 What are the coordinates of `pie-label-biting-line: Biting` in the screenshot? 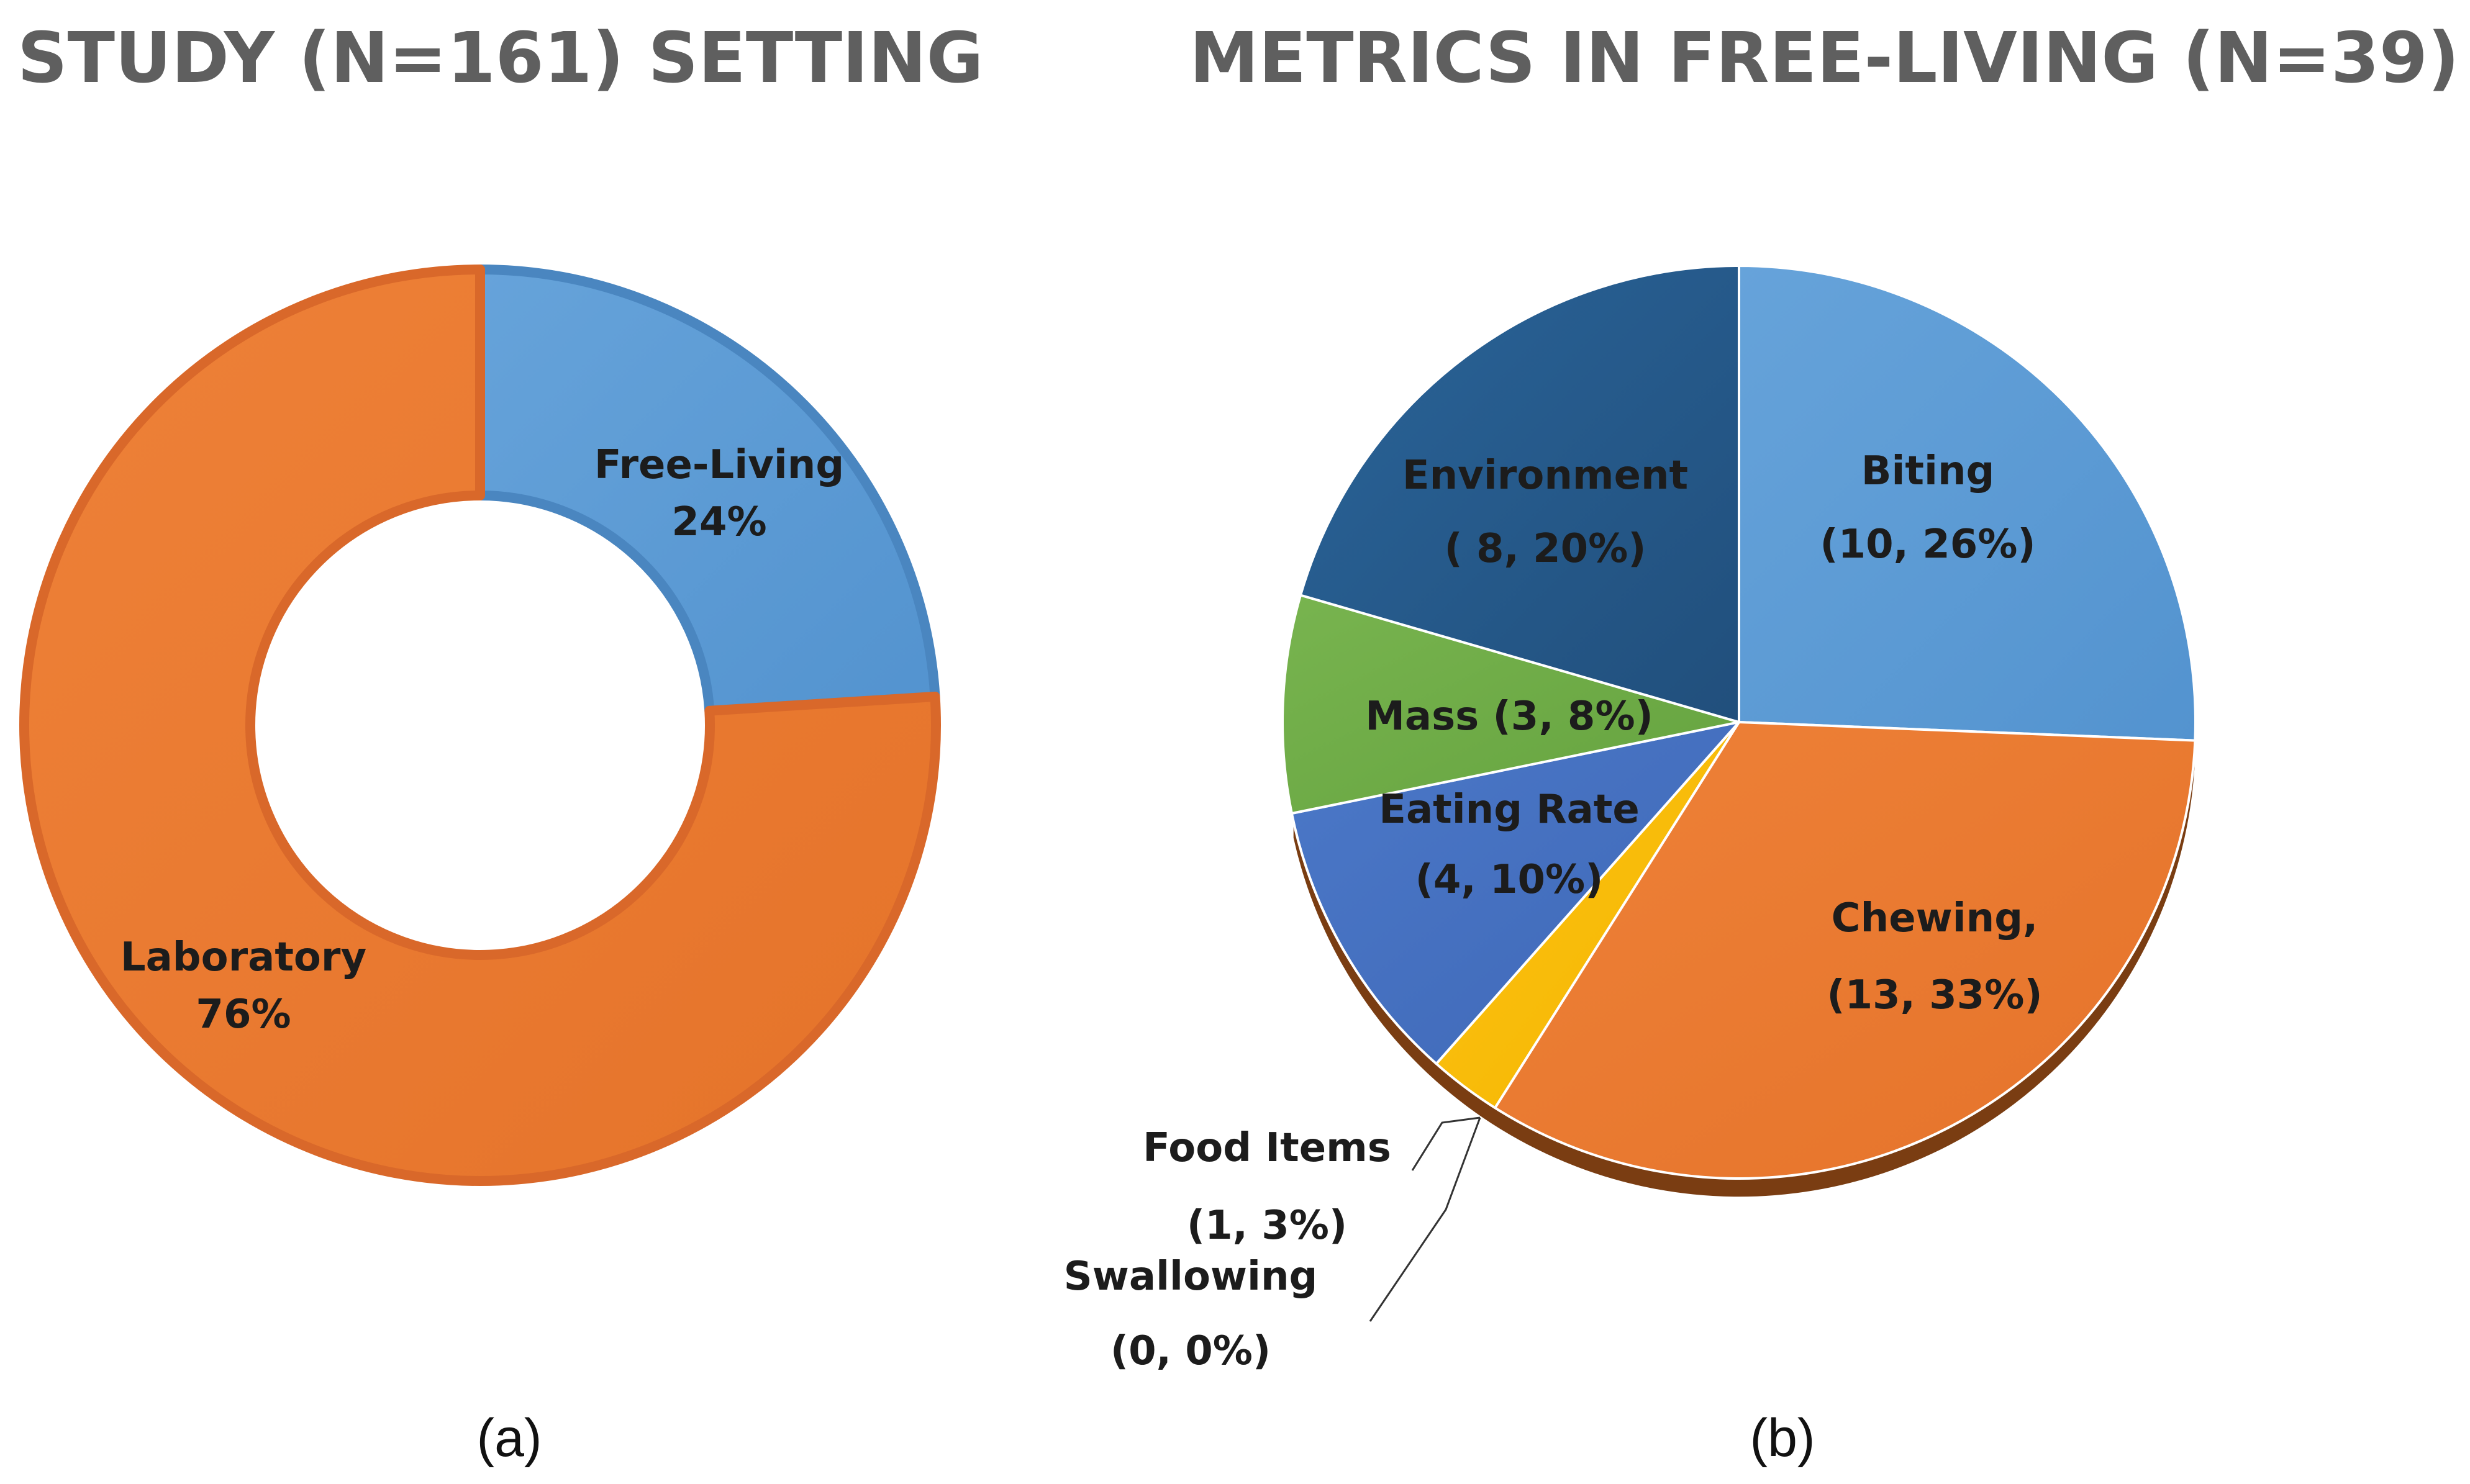 It's located at (1928, 471).